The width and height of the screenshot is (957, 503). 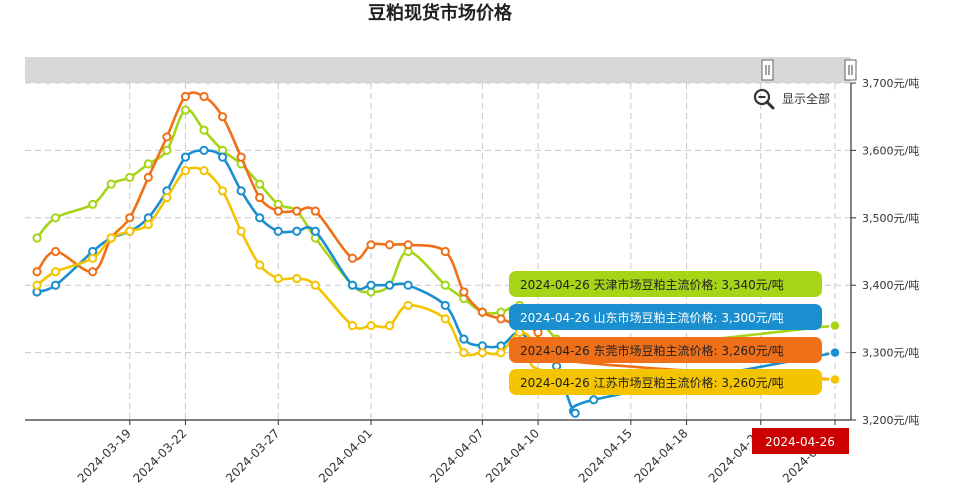 I want to click on tooltip-row: 2024-04-26 天津市场豆粕主流价格: 3,340元/吨, so click(x=665, y=284).